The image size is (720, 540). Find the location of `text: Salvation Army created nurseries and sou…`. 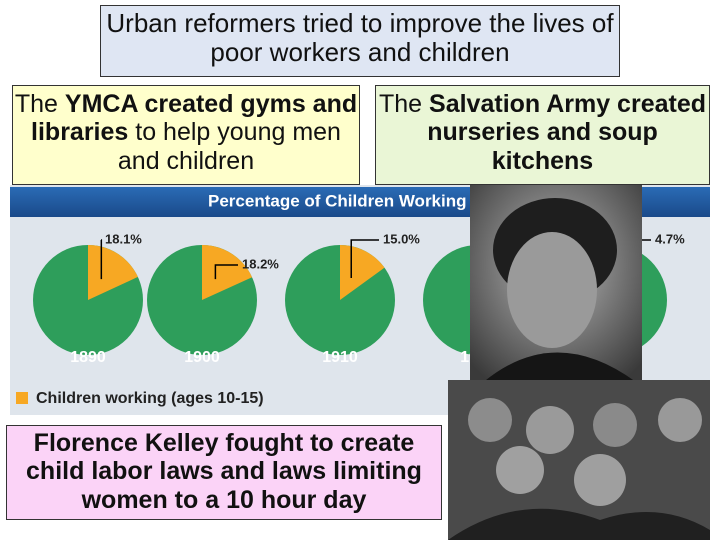

text: Salvation Army created nurseries and sou… is located at coordinates (566, 132).